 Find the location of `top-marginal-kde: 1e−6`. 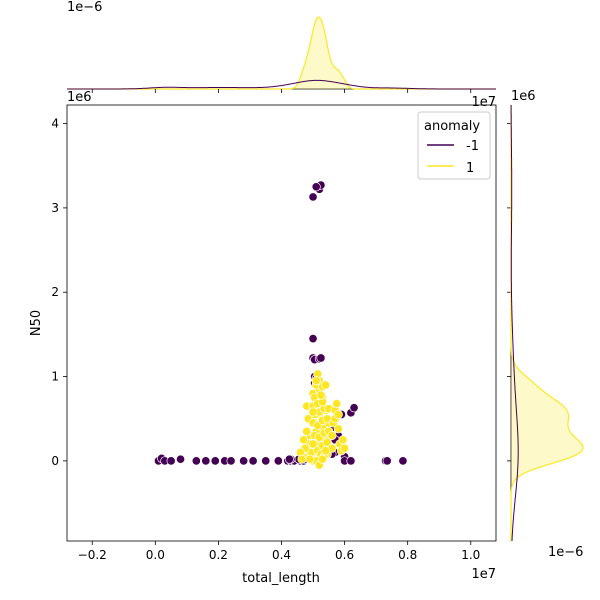

top-marginal-kde: 1e−6 is located at coordinates (281, 45).